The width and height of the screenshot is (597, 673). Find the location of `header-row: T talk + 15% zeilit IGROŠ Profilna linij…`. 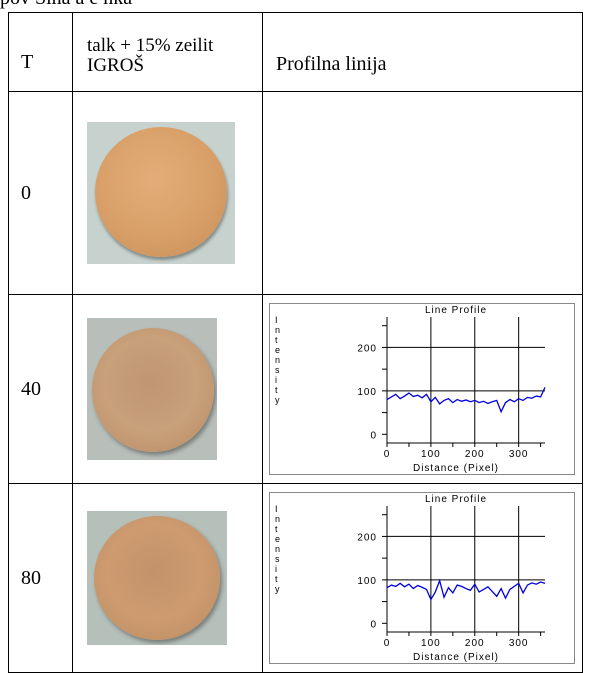

header-row: T talk + 15% zeilit IGROŠ Profilna linij… is located at coordinates (295, 52).